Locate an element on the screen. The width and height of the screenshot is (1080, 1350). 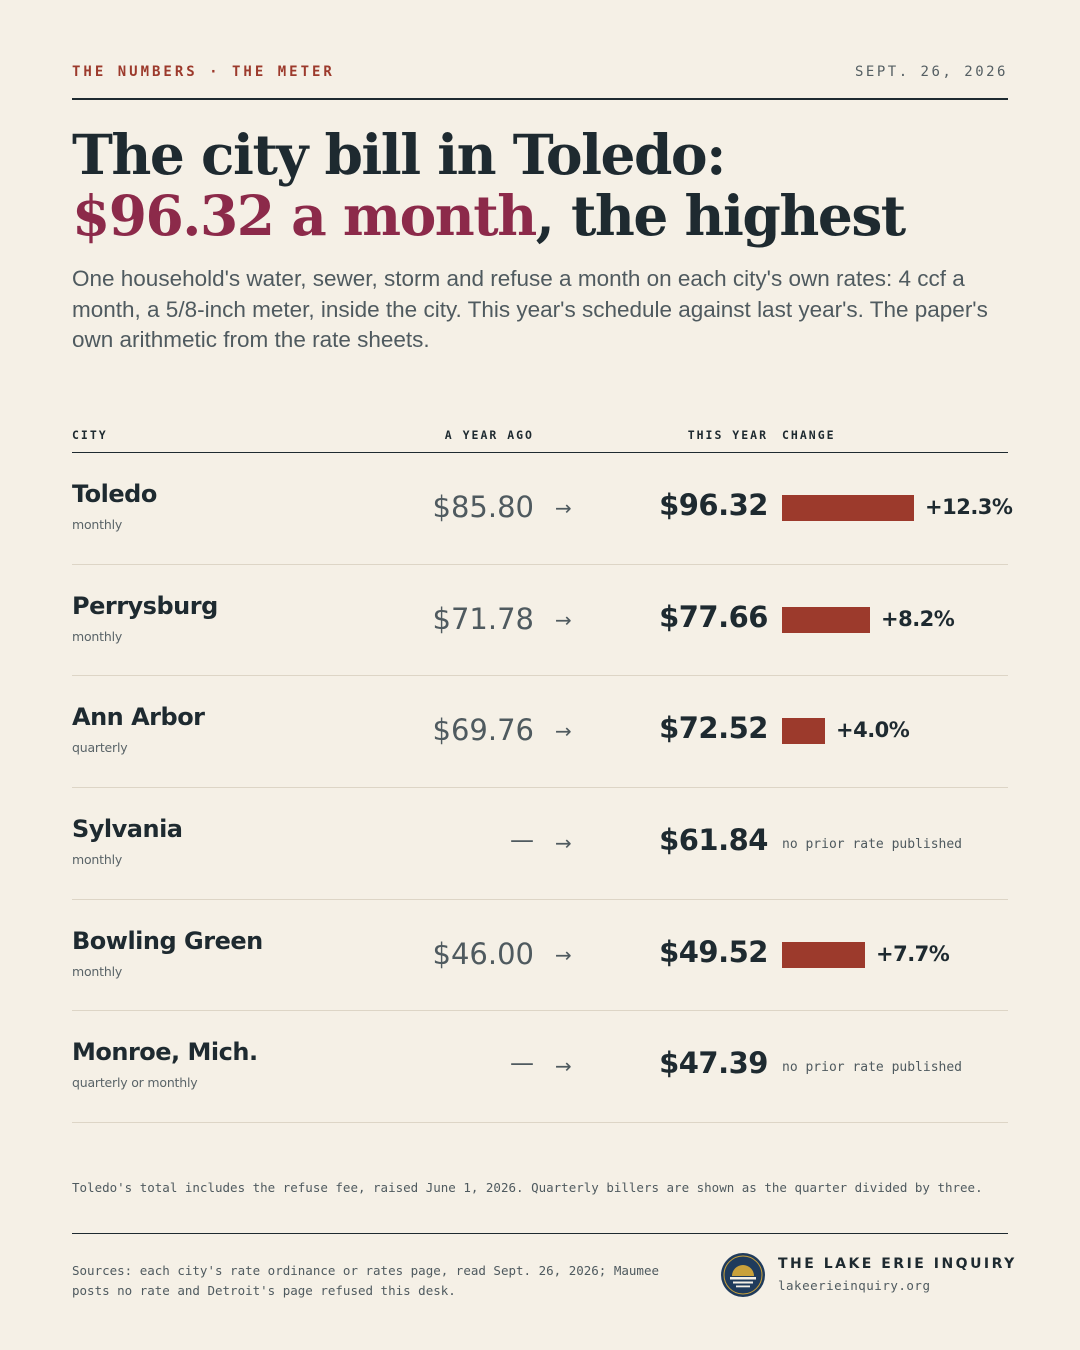
prior-rate: $71.78 is located at coordinates (483, 618).